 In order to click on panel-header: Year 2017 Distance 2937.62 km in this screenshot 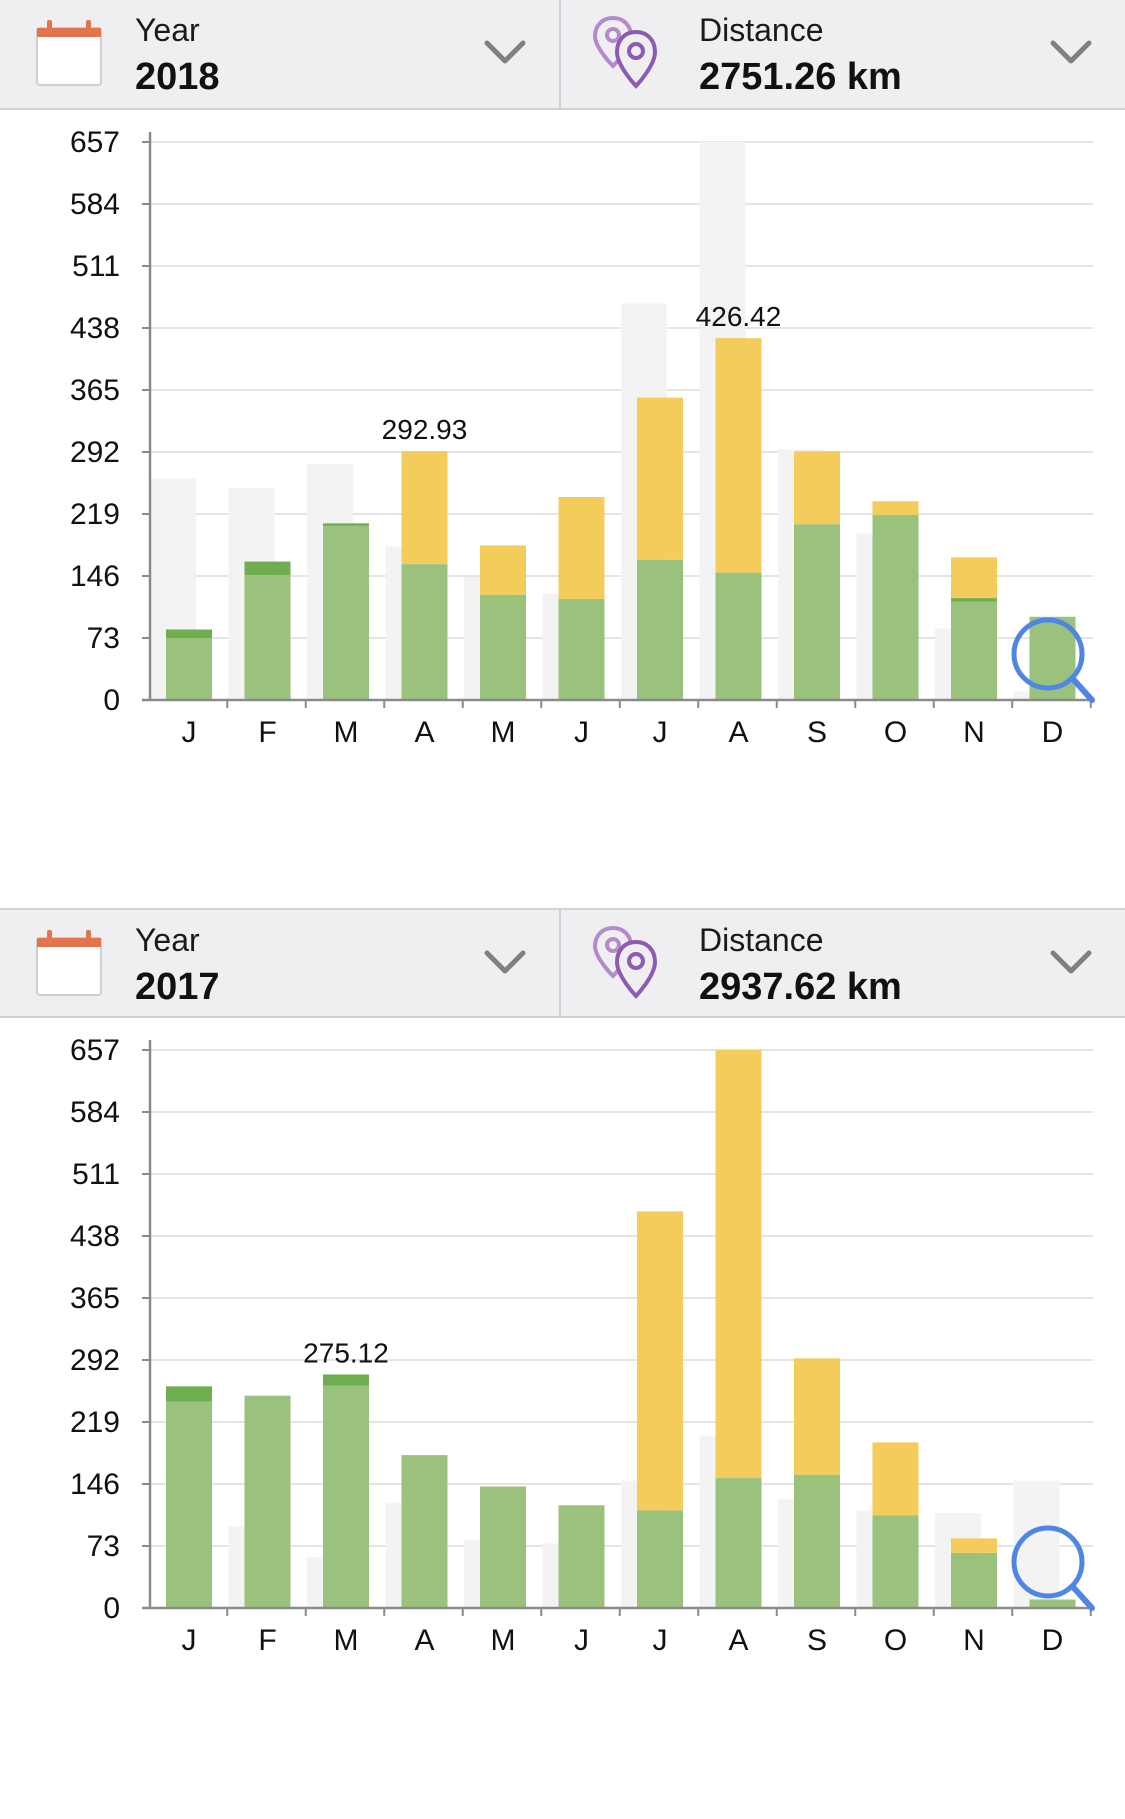, I will do `click(562, 963)`.